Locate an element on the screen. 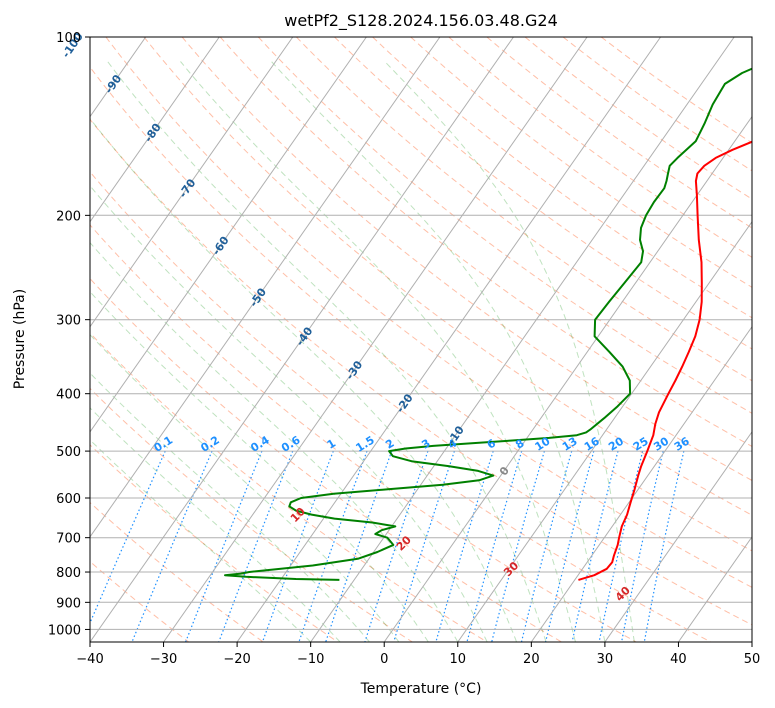 This screenshot has height=708, width=775. x-tick-label: 10 is located at coordinates (458, 659).